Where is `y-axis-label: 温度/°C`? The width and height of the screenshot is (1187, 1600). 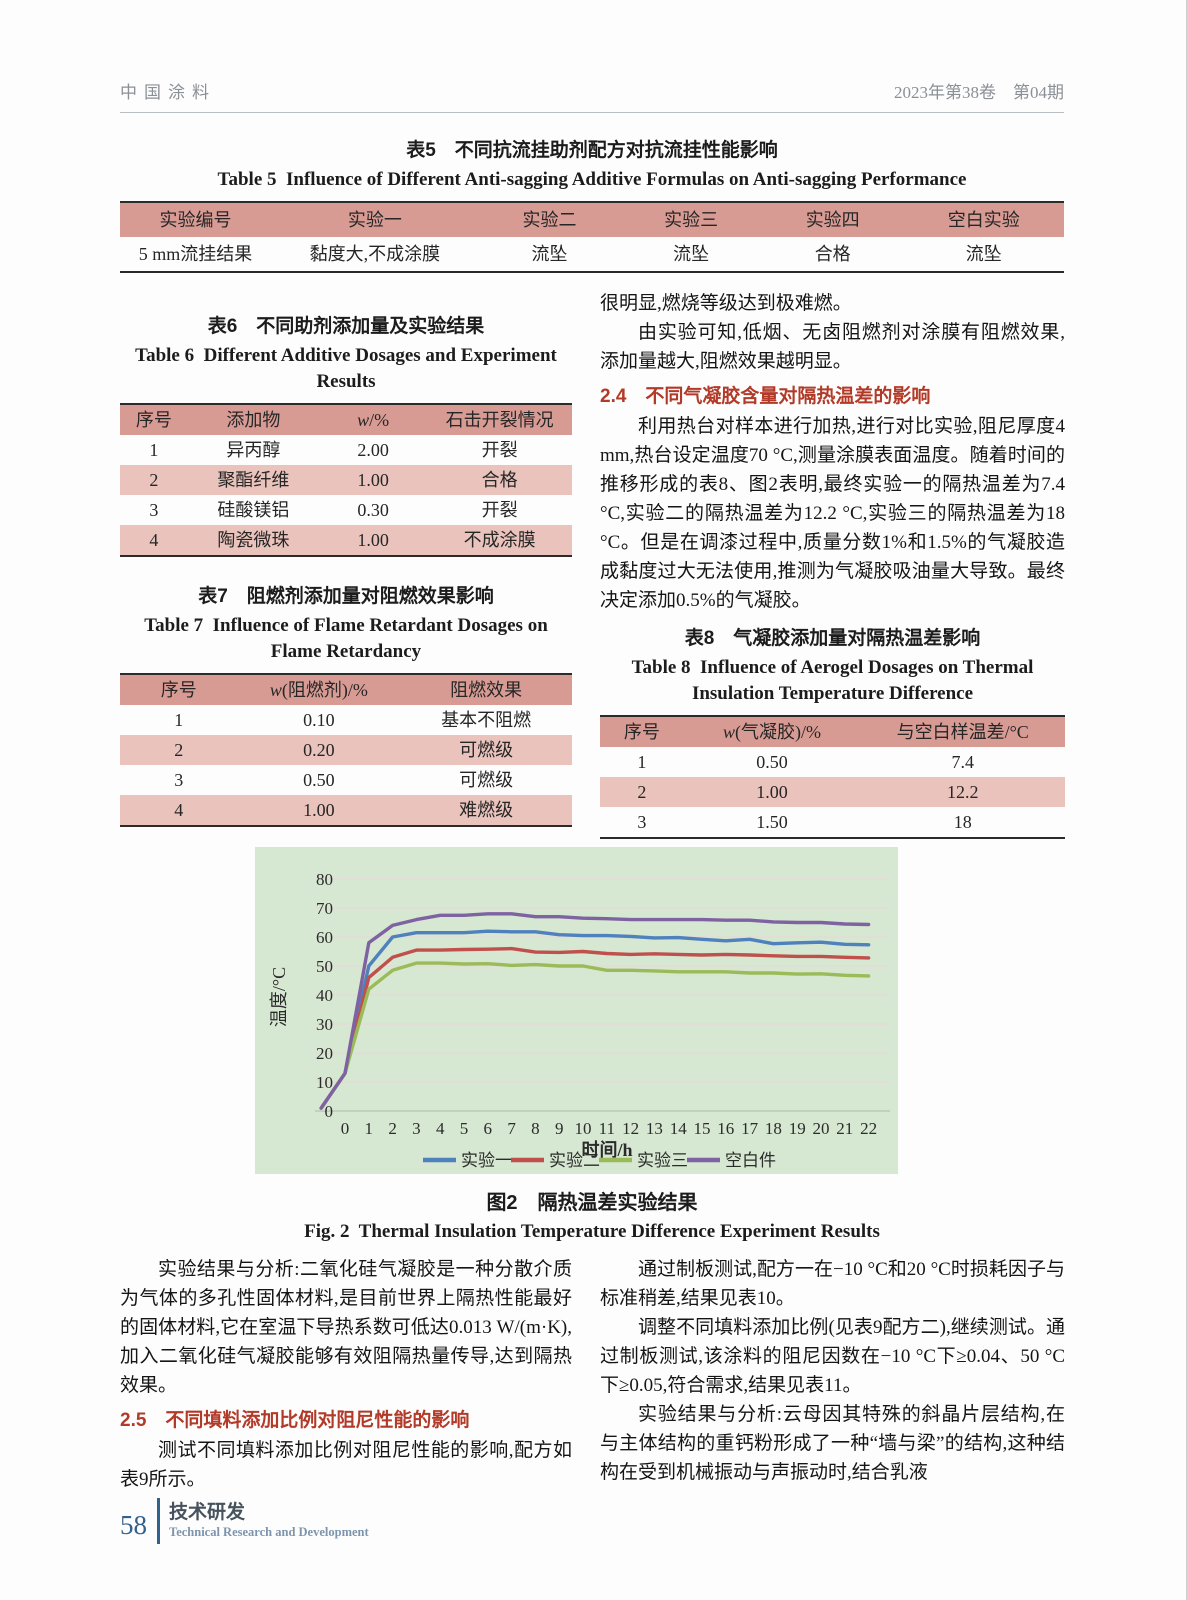
y-axis-label: 温度/°C is located at coordinates (279, 997).